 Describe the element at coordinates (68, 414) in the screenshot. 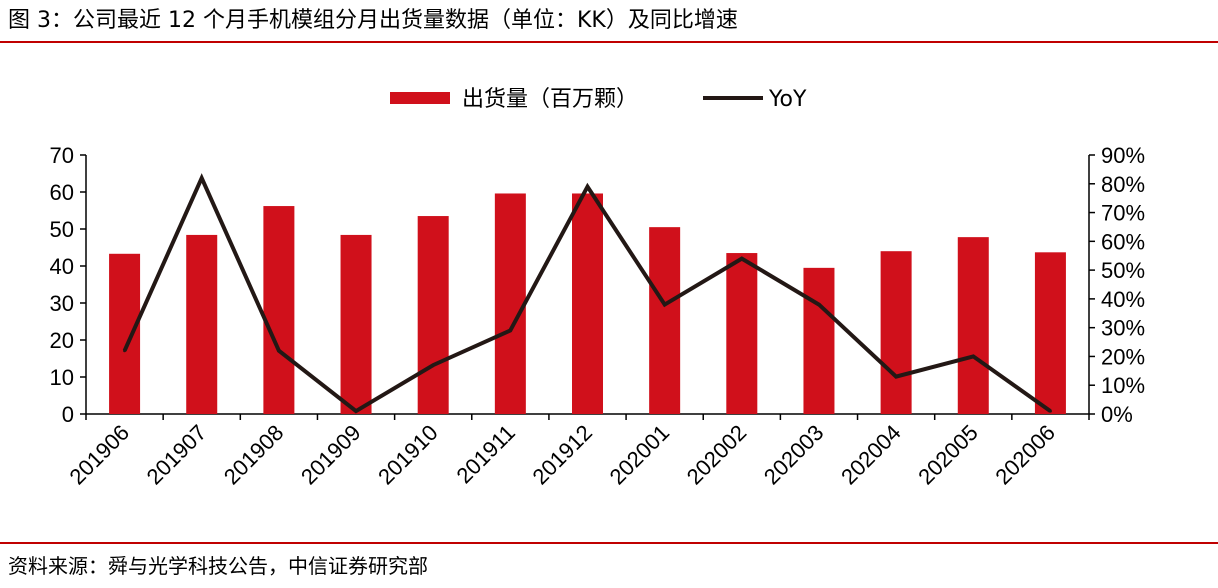

I see `left-axis-tick-label: 0` at that location.